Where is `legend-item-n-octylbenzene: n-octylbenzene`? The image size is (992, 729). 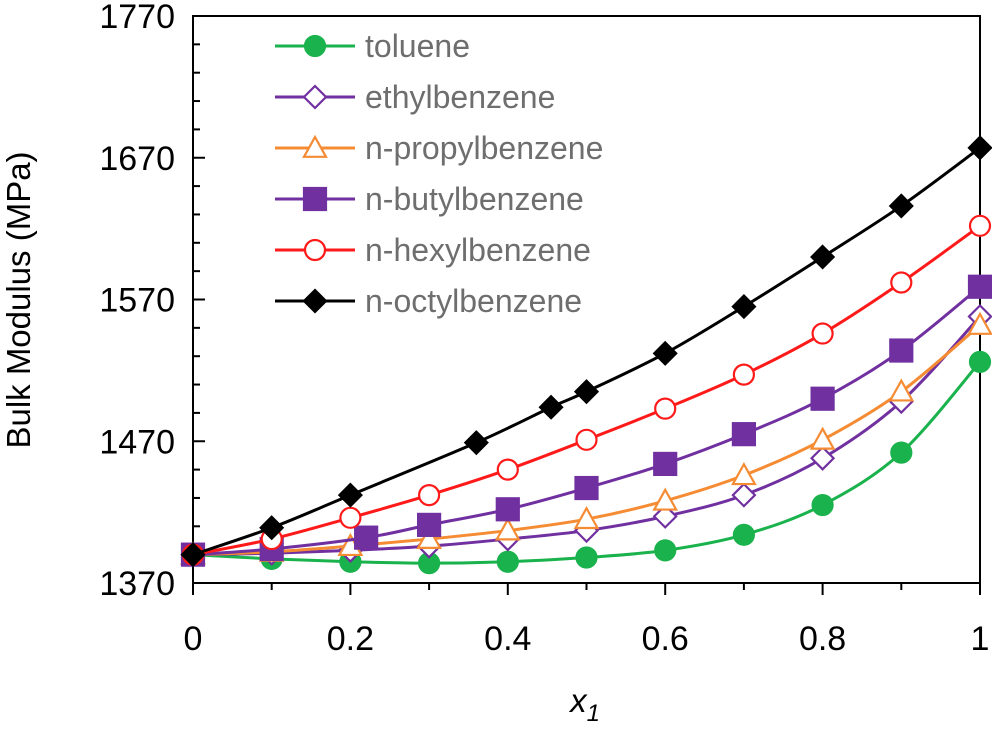 legend-item-n-octylbenzene: n-octylbenzene is located at coordinates (428, 301).